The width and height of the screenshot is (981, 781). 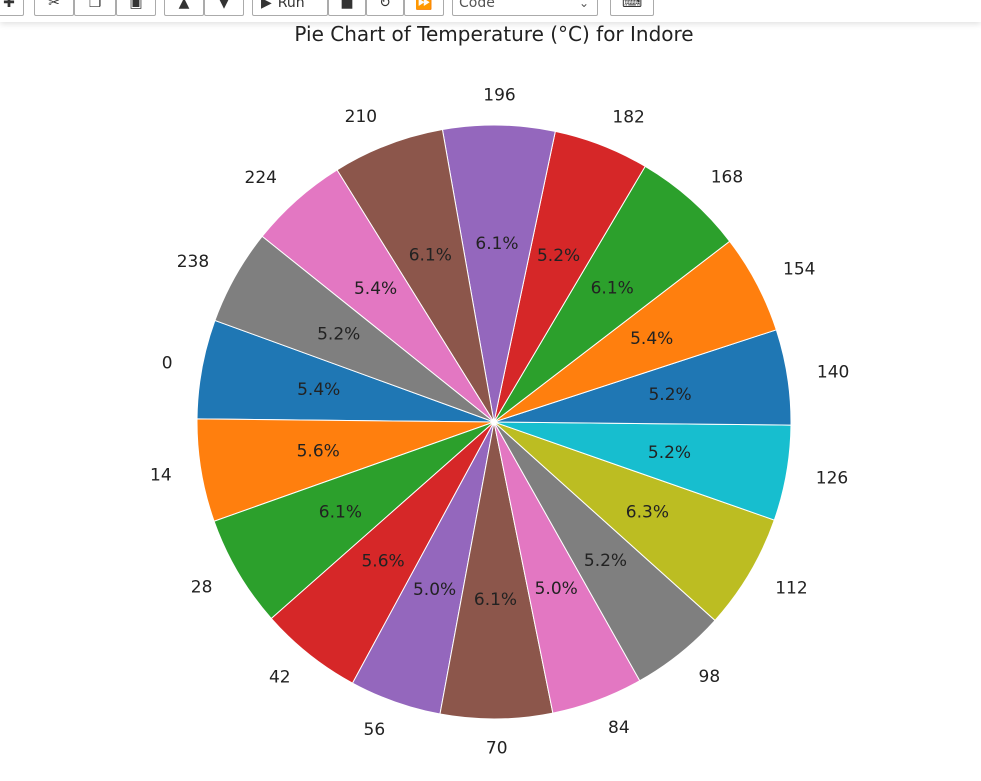 I want to click on pct-label-14: 5.6%, so click(x=318, y=451).